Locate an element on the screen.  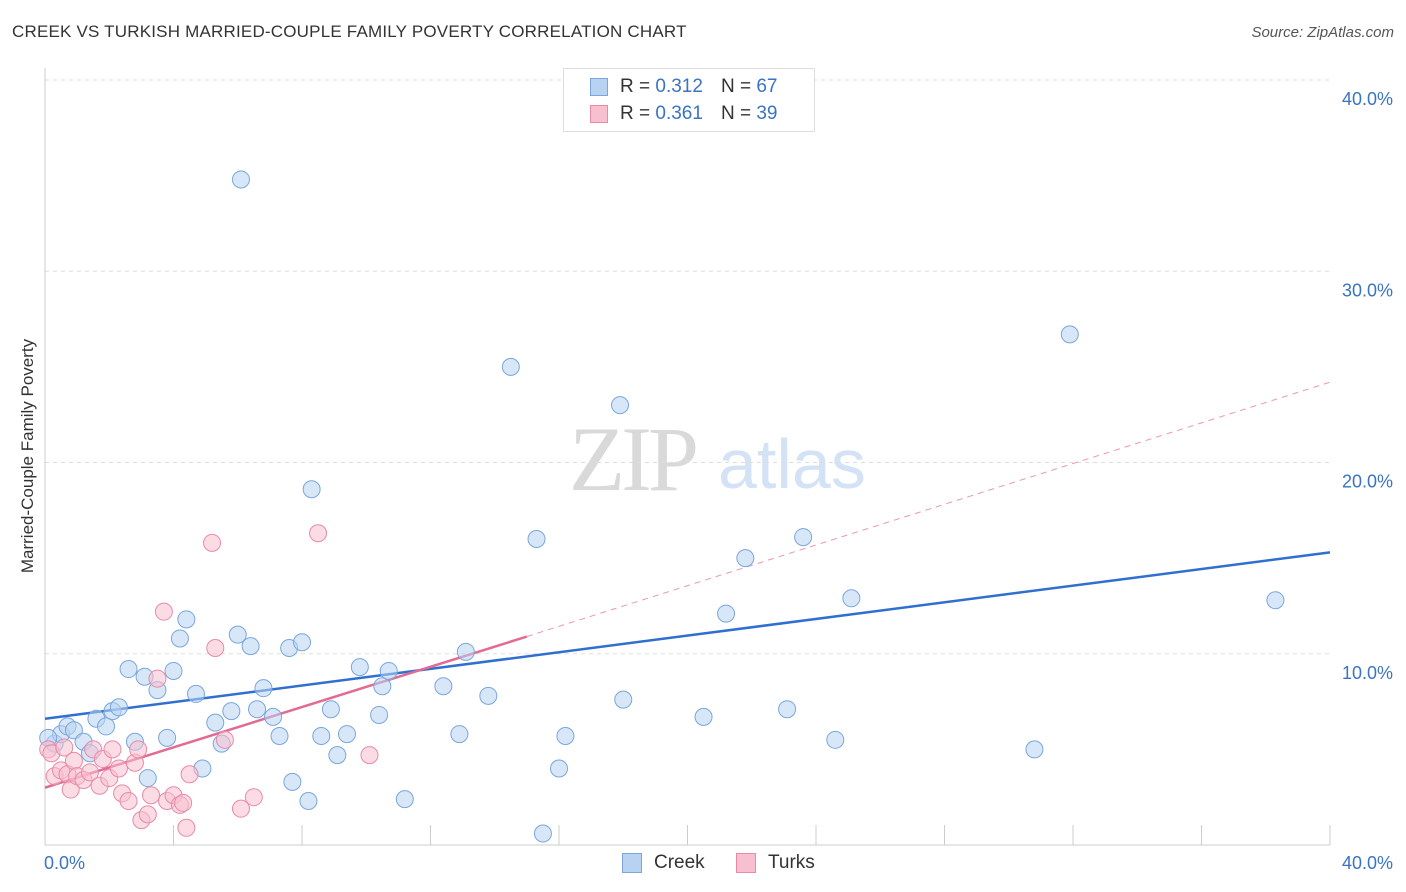
y-tick-label: 20.0% is located at coordinates (1367, 482).